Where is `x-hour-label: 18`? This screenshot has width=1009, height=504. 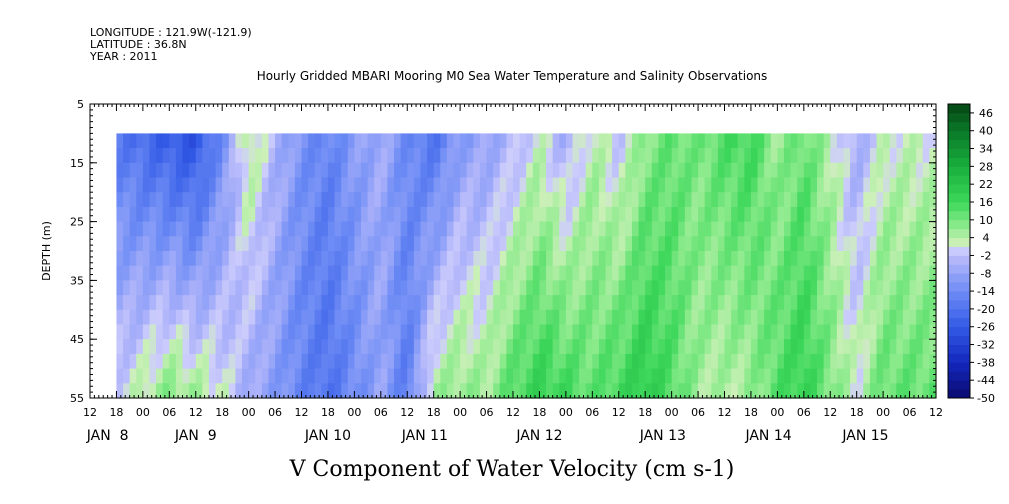 x-hour-label: 18 is located at coordinates (222, 412).